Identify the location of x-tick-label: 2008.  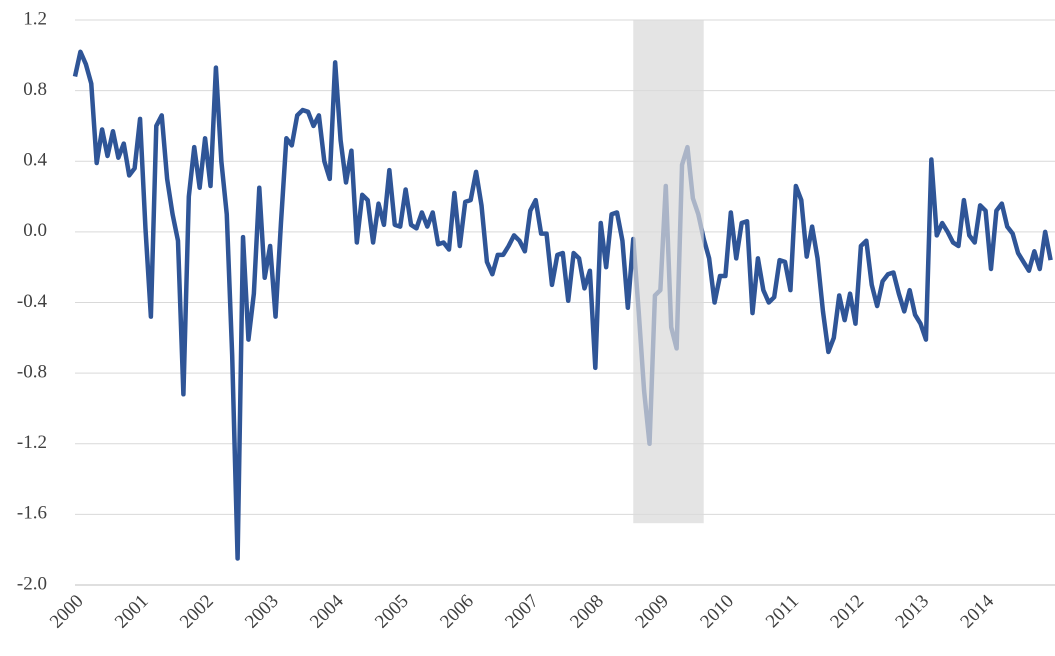
(587, 612).